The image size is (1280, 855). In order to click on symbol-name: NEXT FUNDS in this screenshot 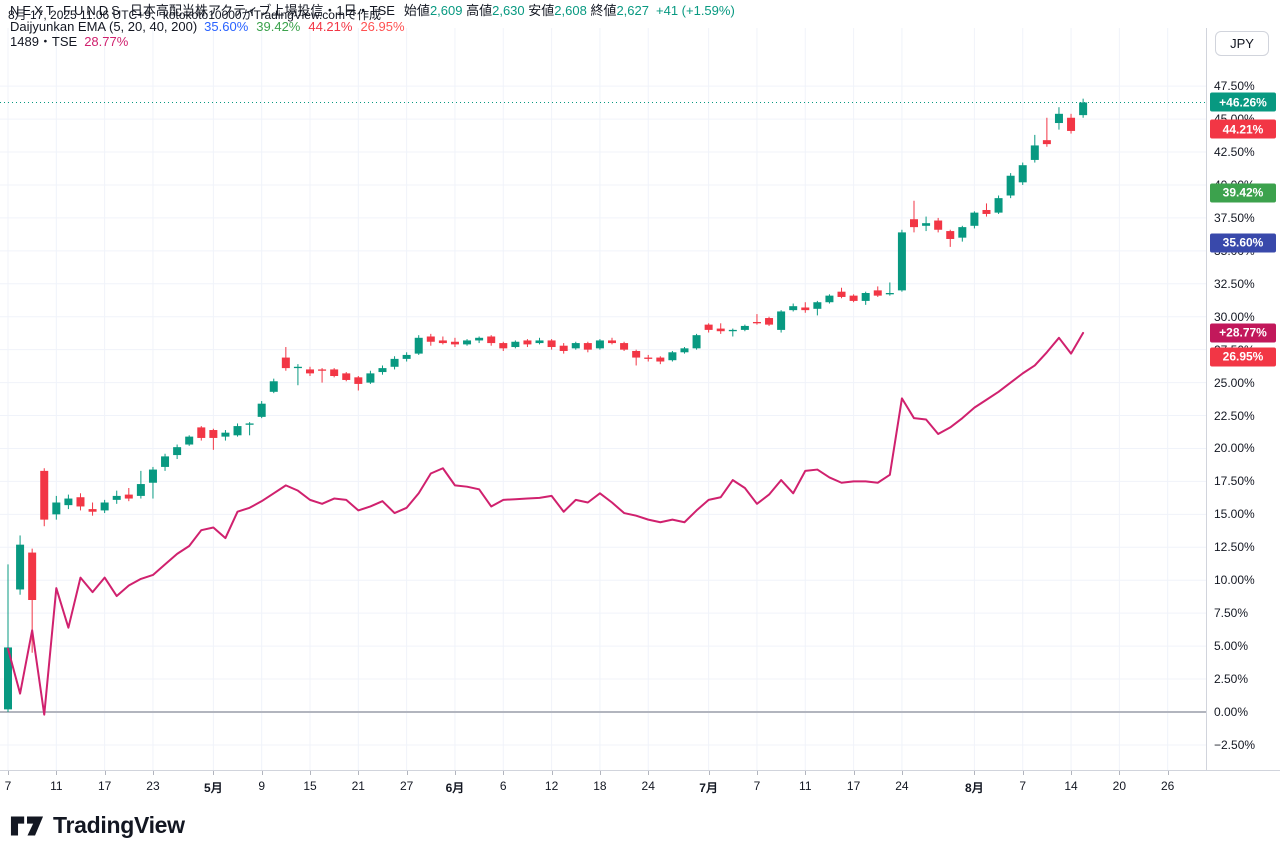, I will do `click(66, 10)`.